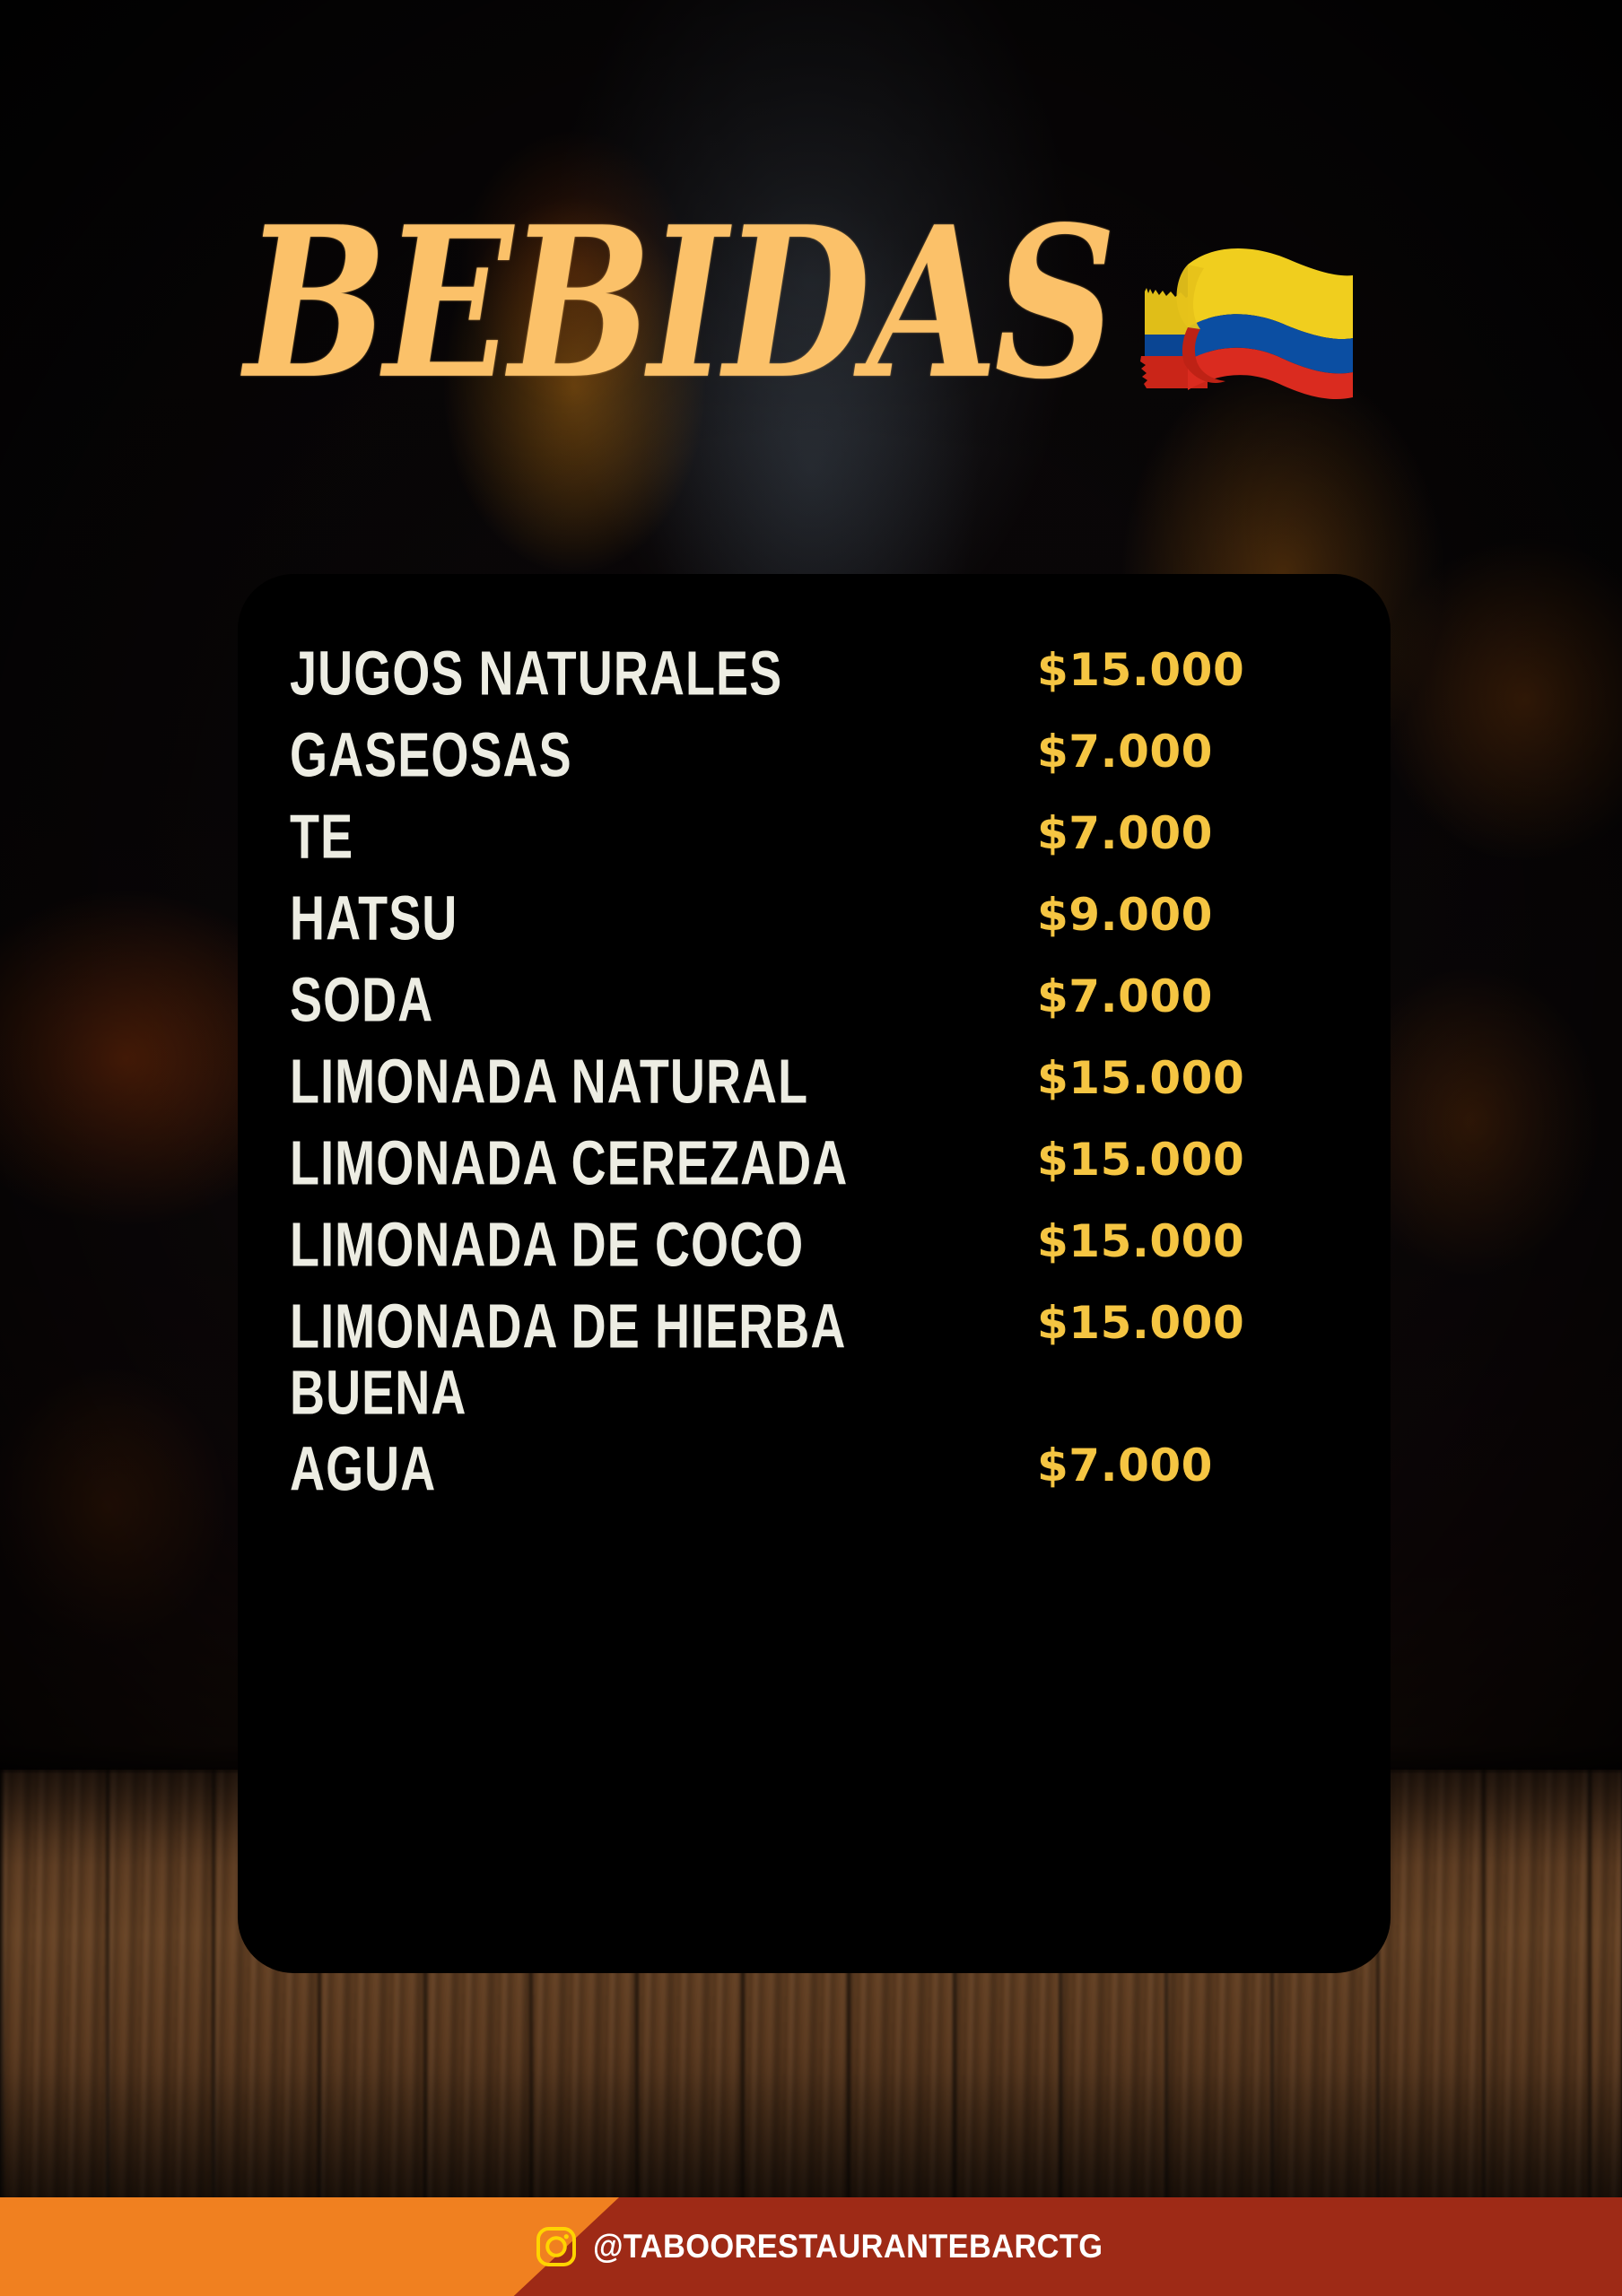 The image size is (1622, 2296). Describe the element at coordinates (364, 1468) in the screenshot. I see `menu-item-name: AGUA` at that location.